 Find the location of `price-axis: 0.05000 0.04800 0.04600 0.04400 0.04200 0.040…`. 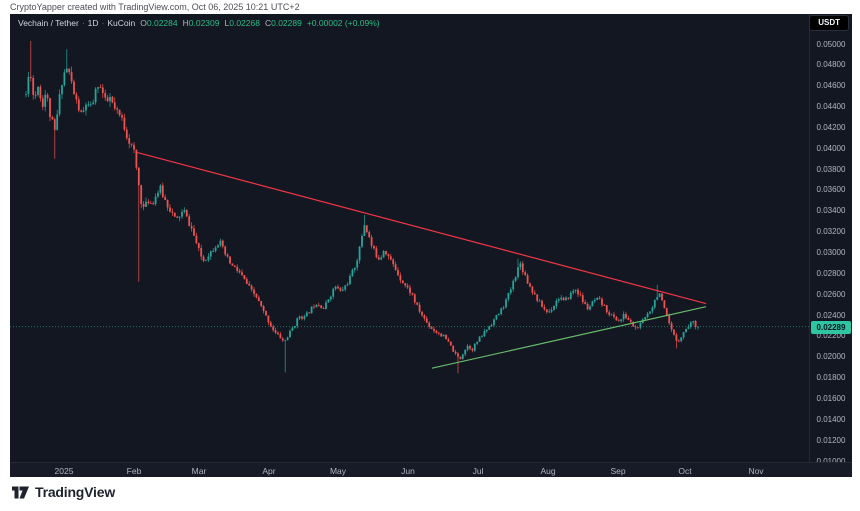

price-axis: 0.05000 0.04800 0.04600 0.04400 0.04200 0.040… is located at coordinates (830, 240).